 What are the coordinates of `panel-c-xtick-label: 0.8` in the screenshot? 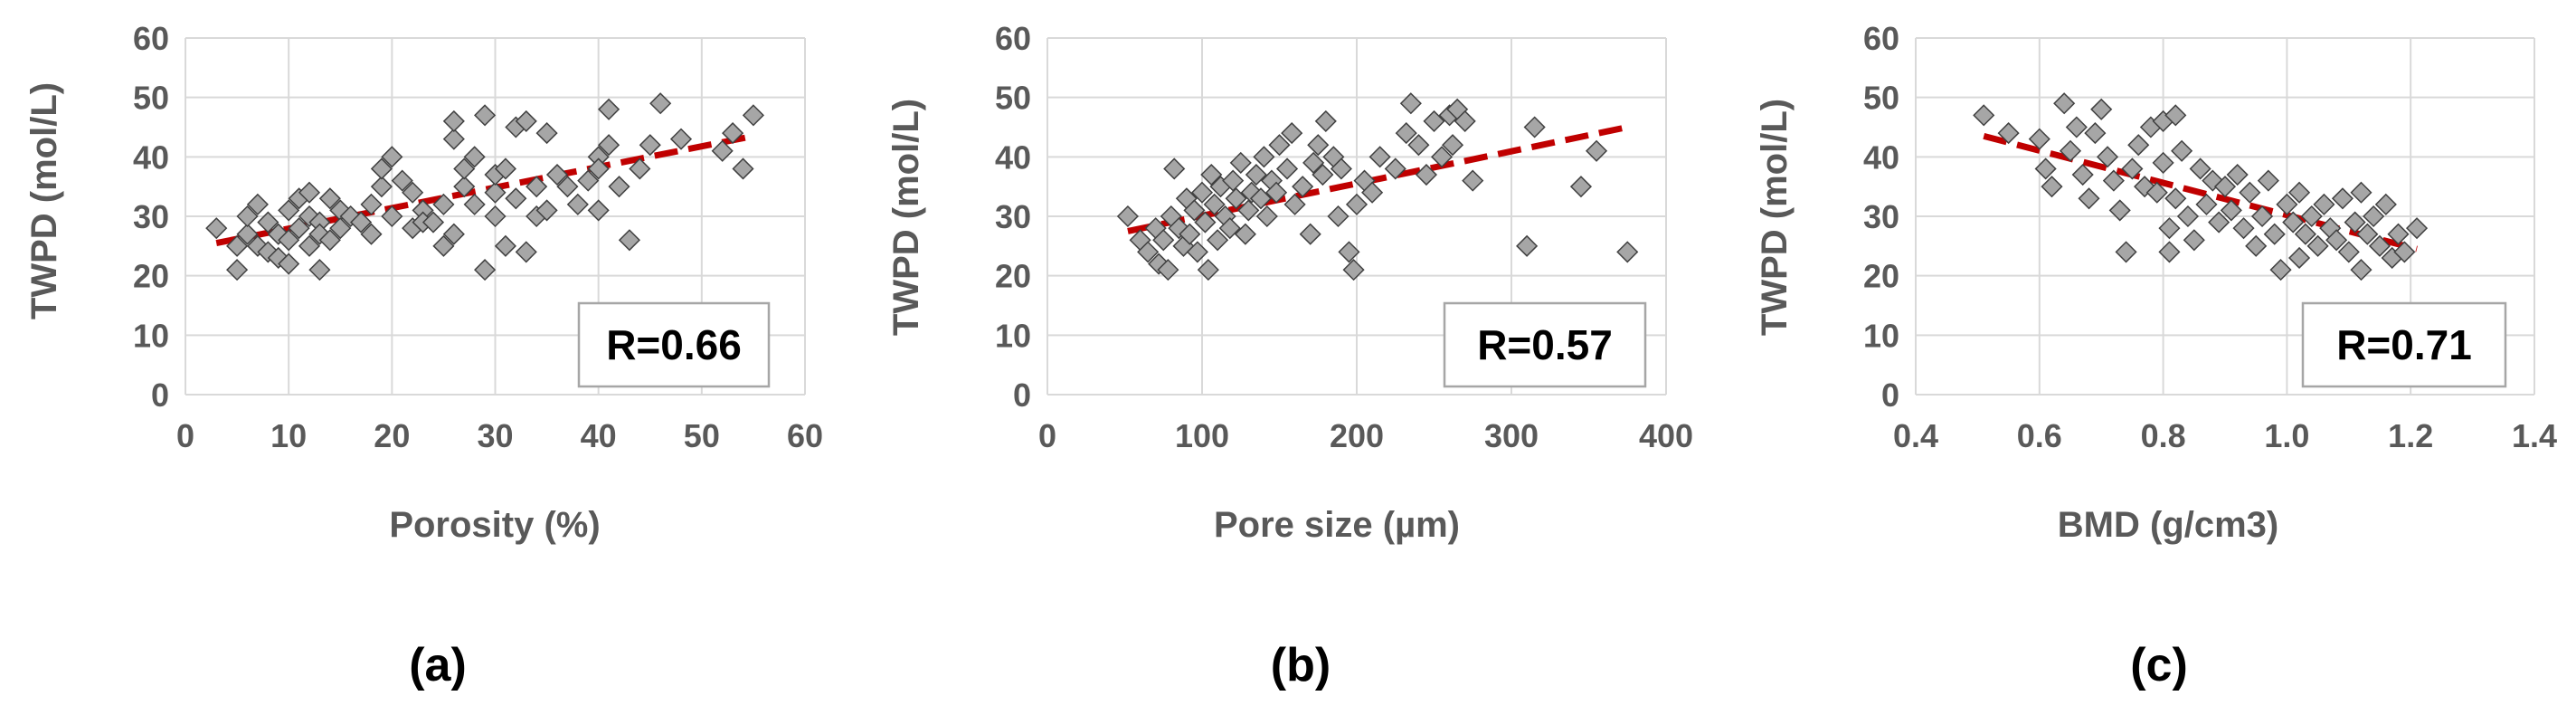 It's located at (2163, 435).